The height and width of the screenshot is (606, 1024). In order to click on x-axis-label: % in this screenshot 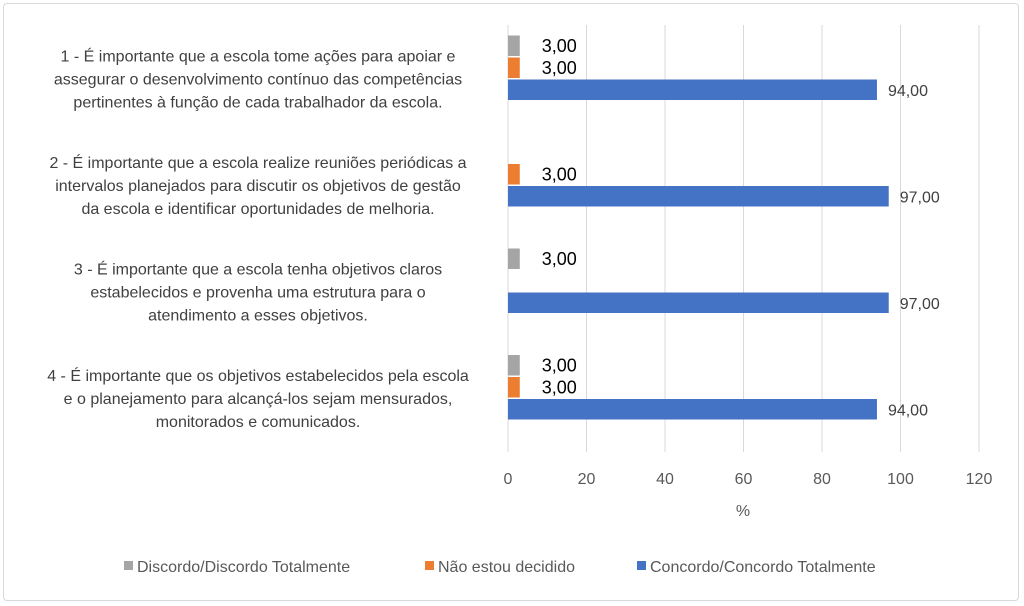, I will do `click(743, 511)`.